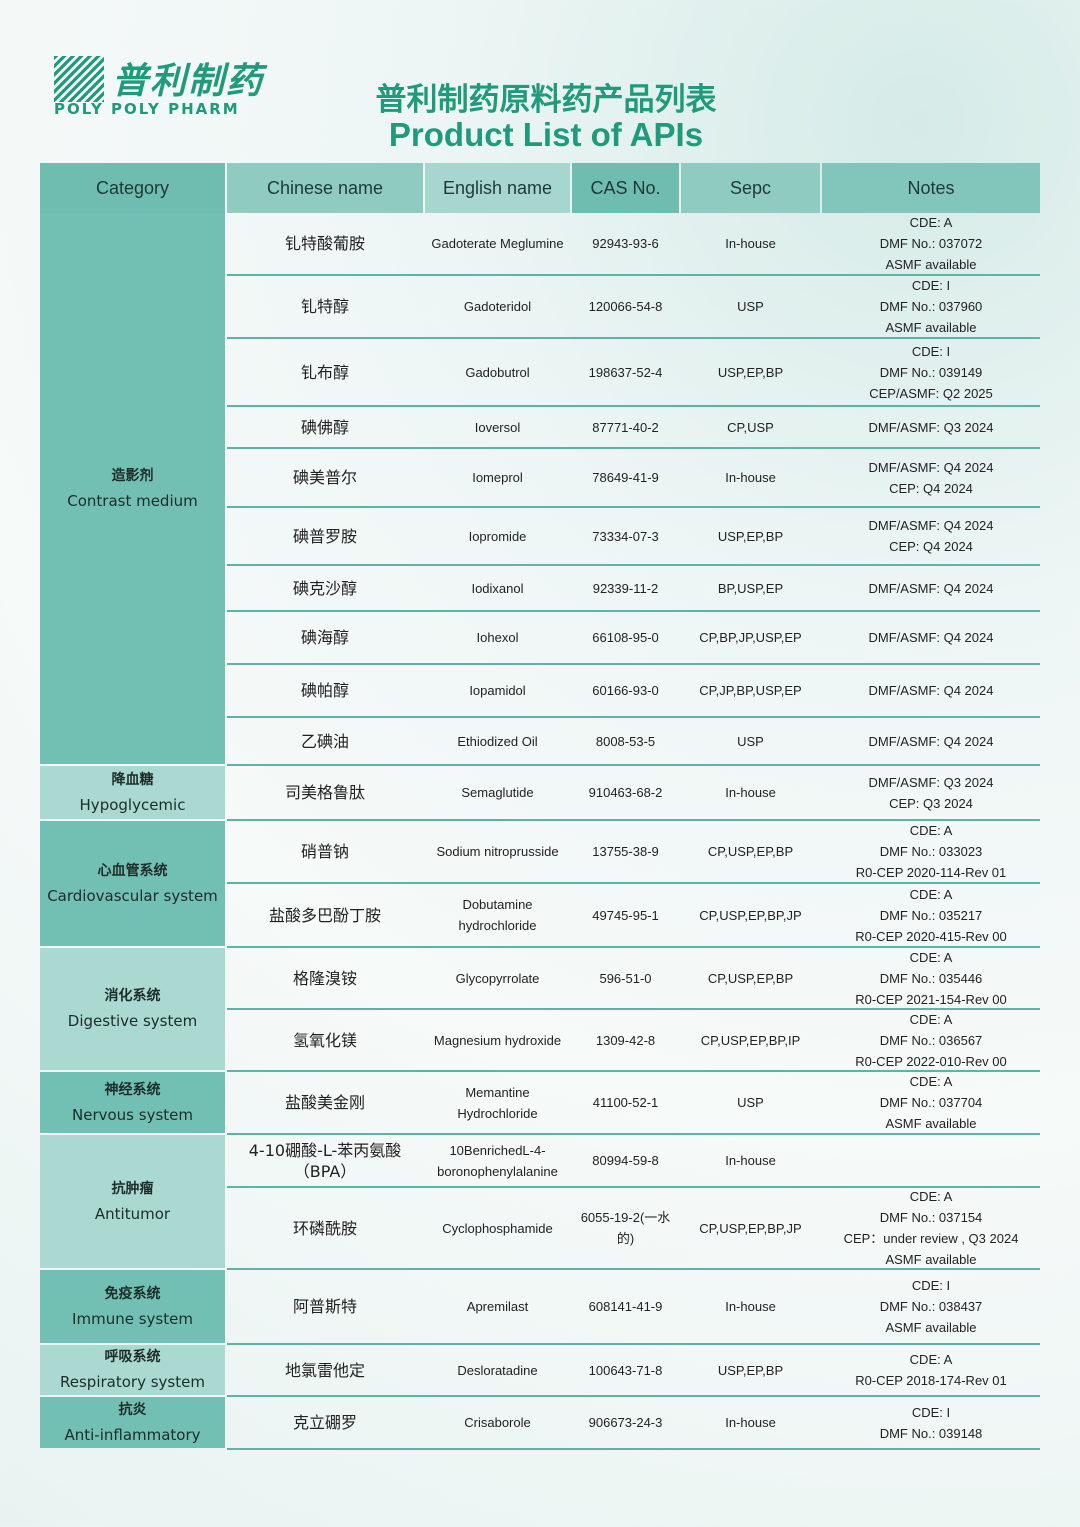 This screenshot has height=1527, width=1080. I want to click on category-chinese: 消化系统, so click(132, 996).